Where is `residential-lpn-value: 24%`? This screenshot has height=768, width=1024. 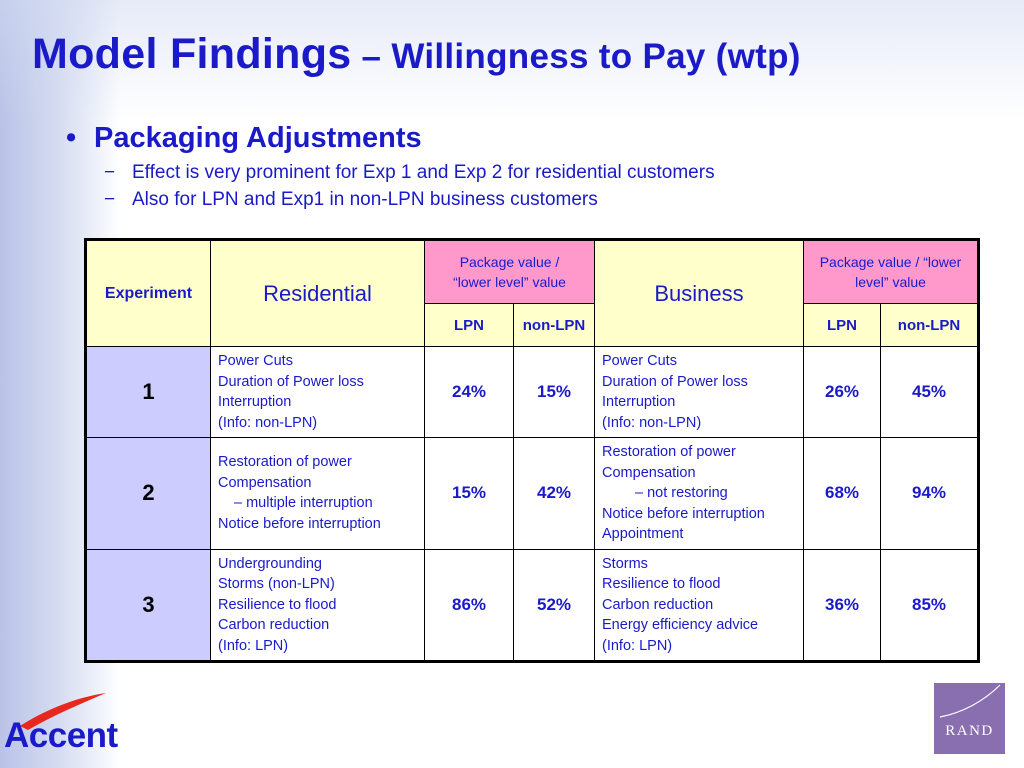 residential-lpn-value: 24% is located at coordinates (469, 392).